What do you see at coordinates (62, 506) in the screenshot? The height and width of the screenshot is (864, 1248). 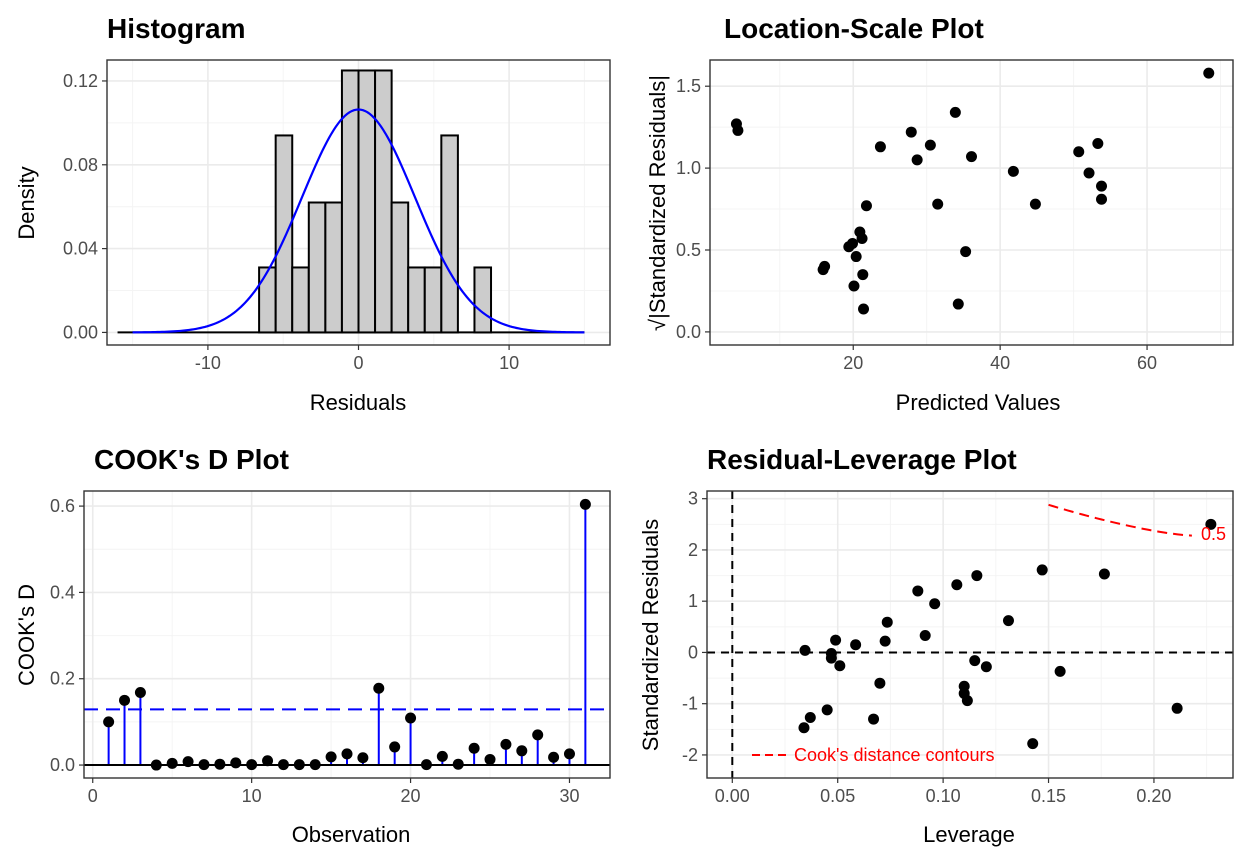 I see `y-tick-label: 0.6` at bounding box center [62, 506].